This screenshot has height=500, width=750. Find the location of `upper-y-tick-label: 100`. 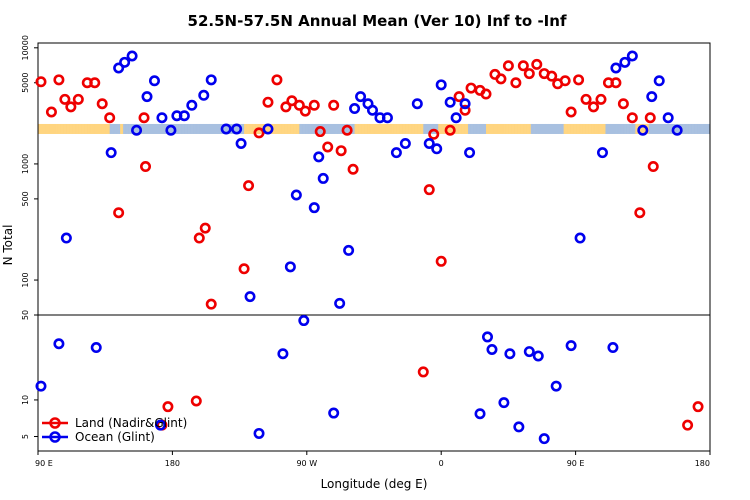

upper-y-tick-label: 100 is located at coordinates (25, 279).